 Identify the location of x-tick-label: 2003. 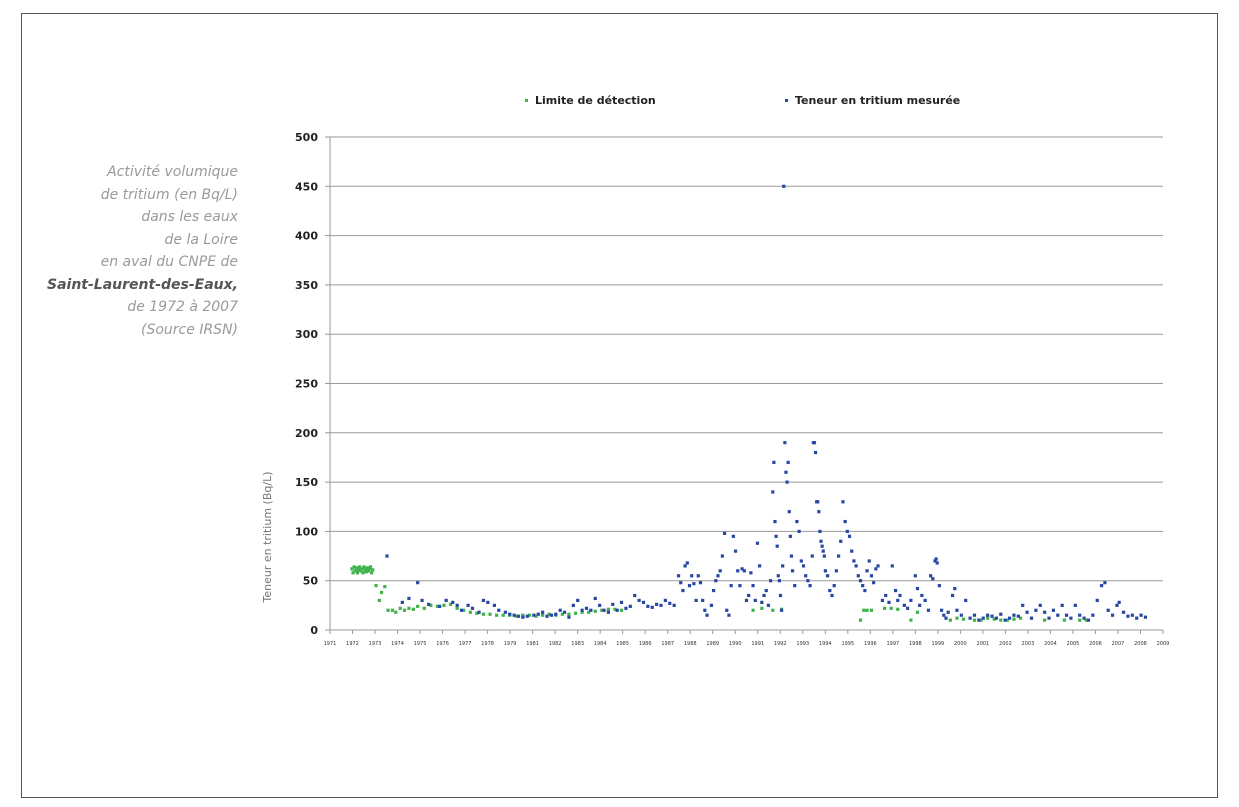
(1028, 644).